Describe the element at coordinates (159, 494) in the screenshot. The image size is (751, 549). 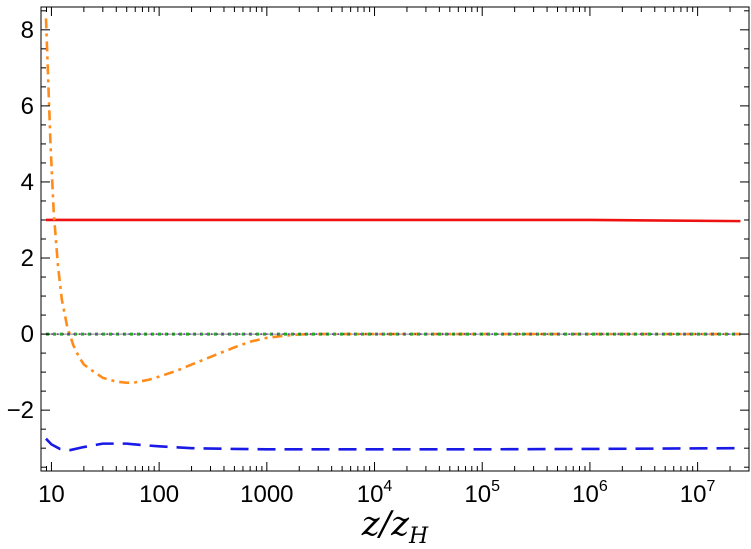
I see `x-tick-label: 100` at that location.